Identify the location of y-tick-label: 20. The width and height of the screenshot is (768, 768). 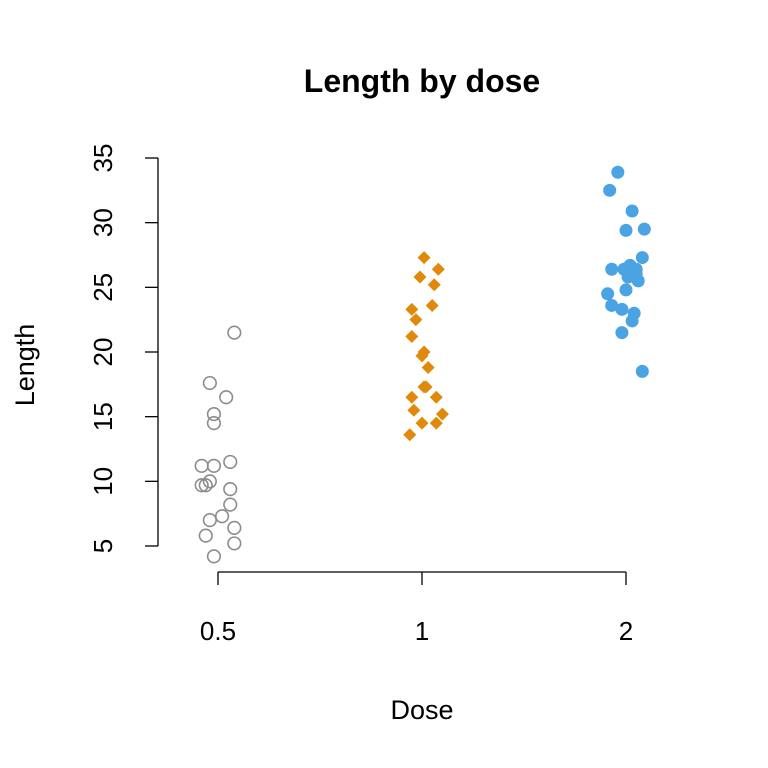
(103, 352).